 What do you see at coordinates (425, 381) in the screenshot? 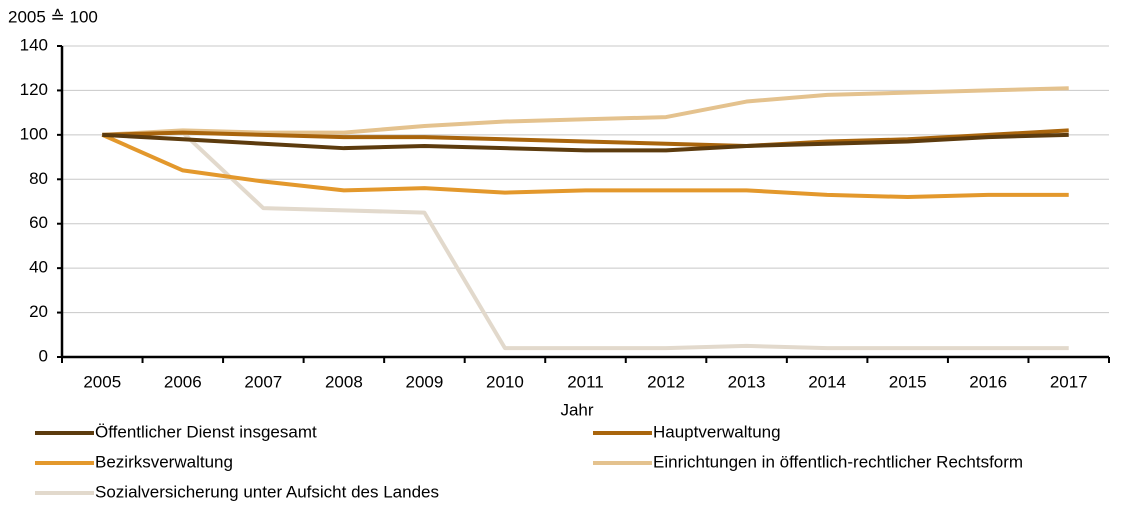
I see `x-tick-label: 2009` at bounding box center [425, 381].